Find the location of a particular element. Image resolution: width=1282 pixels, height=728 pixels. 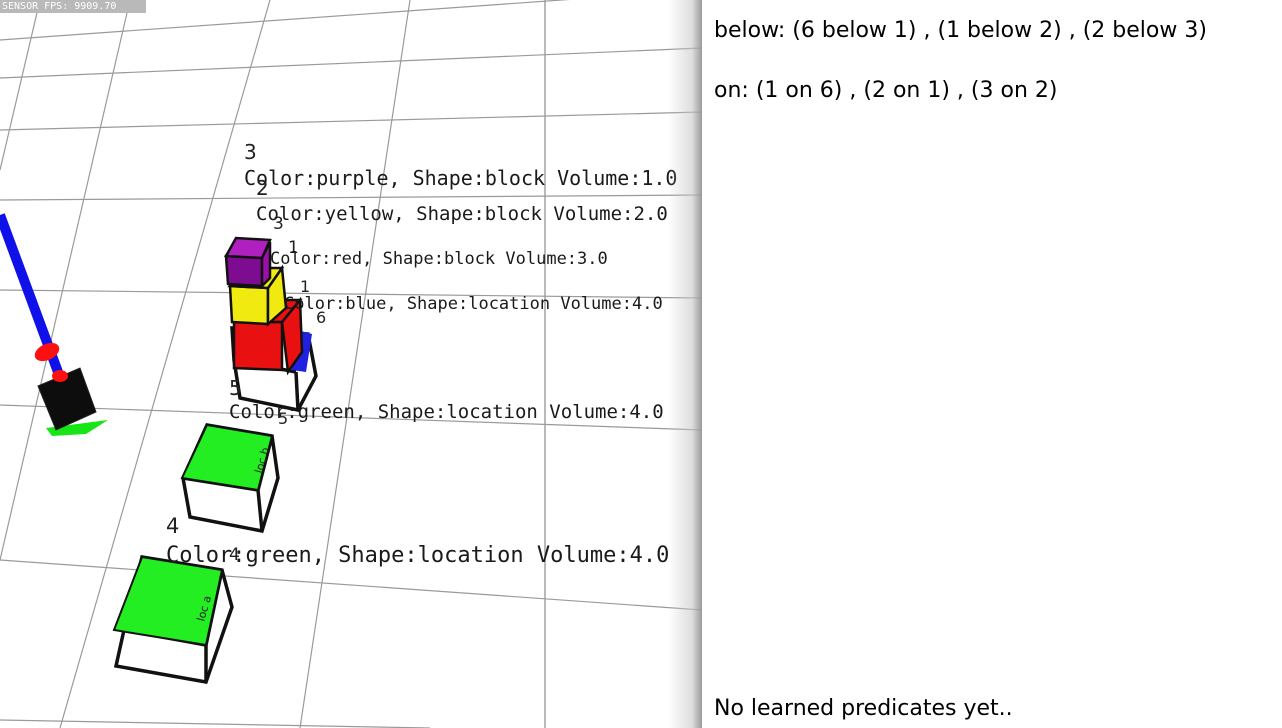

on-label: on: is located at coordinates (731, 90).